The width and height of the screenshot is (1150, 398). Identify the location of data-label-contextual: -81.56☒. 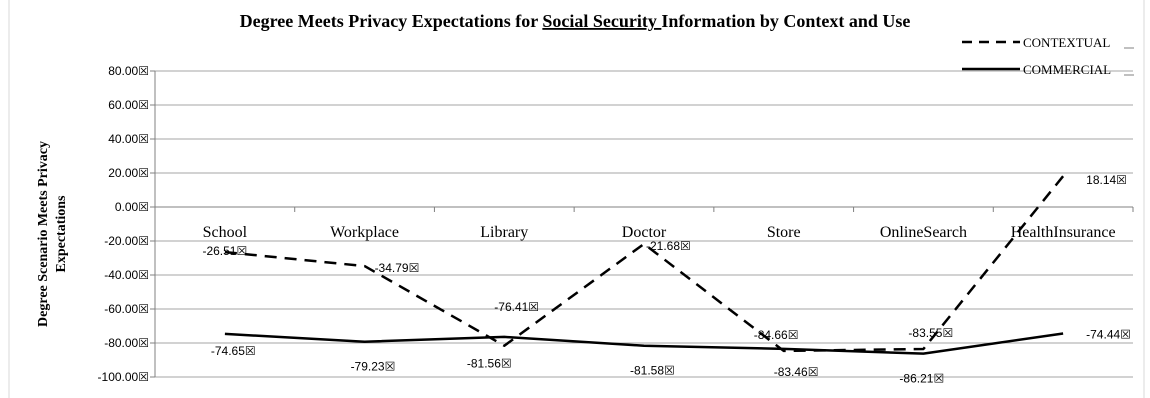
(489, 364).